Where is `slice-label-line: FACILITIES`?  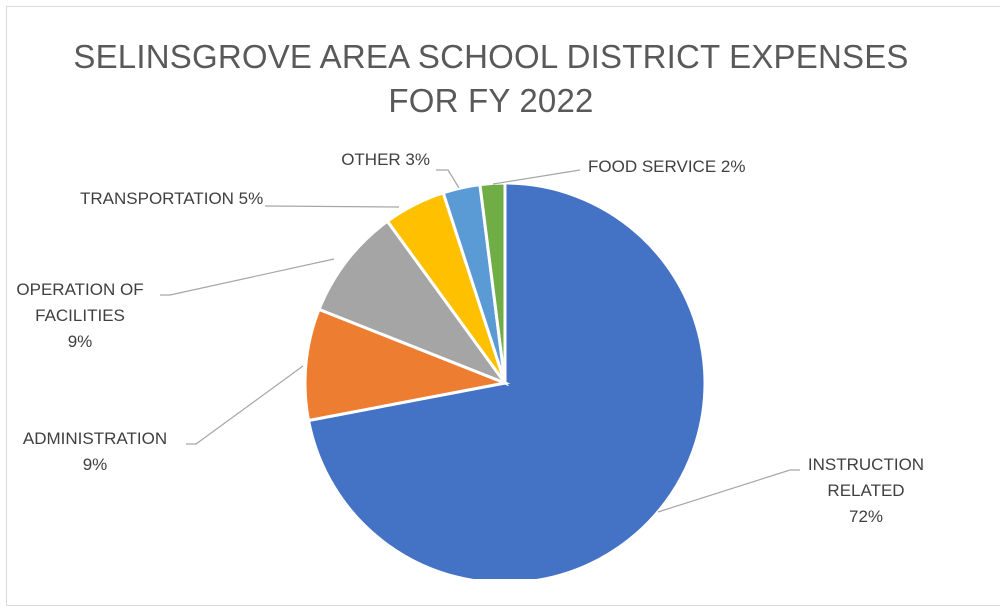 slice-label-line: FACILITIES is located at coordinates (80, 315).